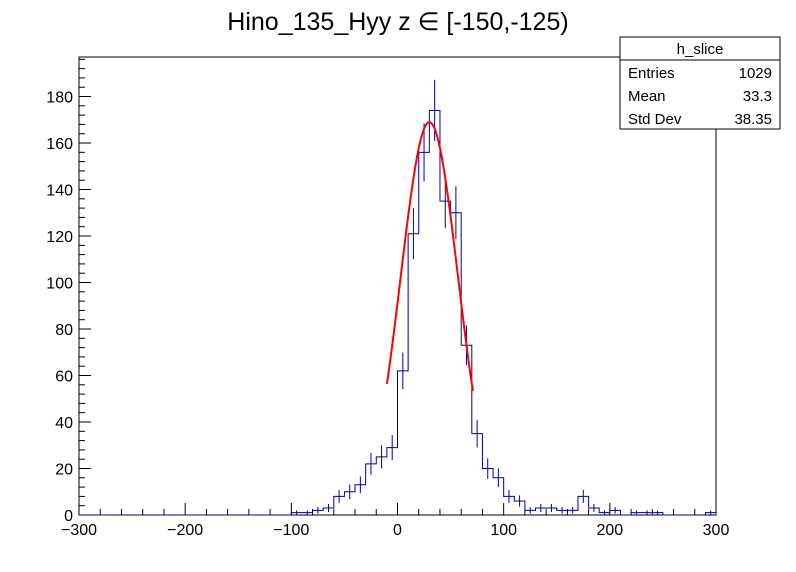 Image resolution: width=796 pixels, height=572 pixels. What do you see at coordinates (700, 49) in the screenshot?
I see `stats-box-title: h_slice` at bounding box center [700, 49].